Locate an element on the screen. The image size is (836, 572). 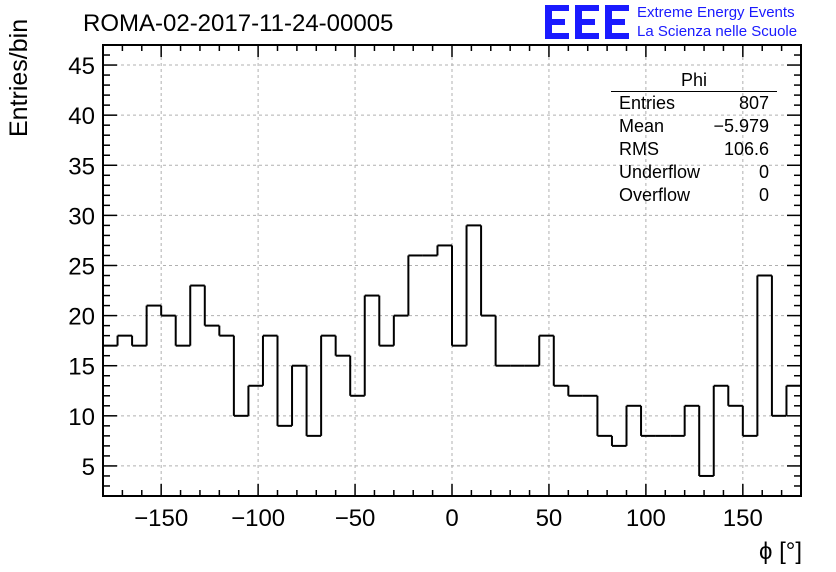
y-axis-label: Entries/bin is located at coordinates (19, 77).